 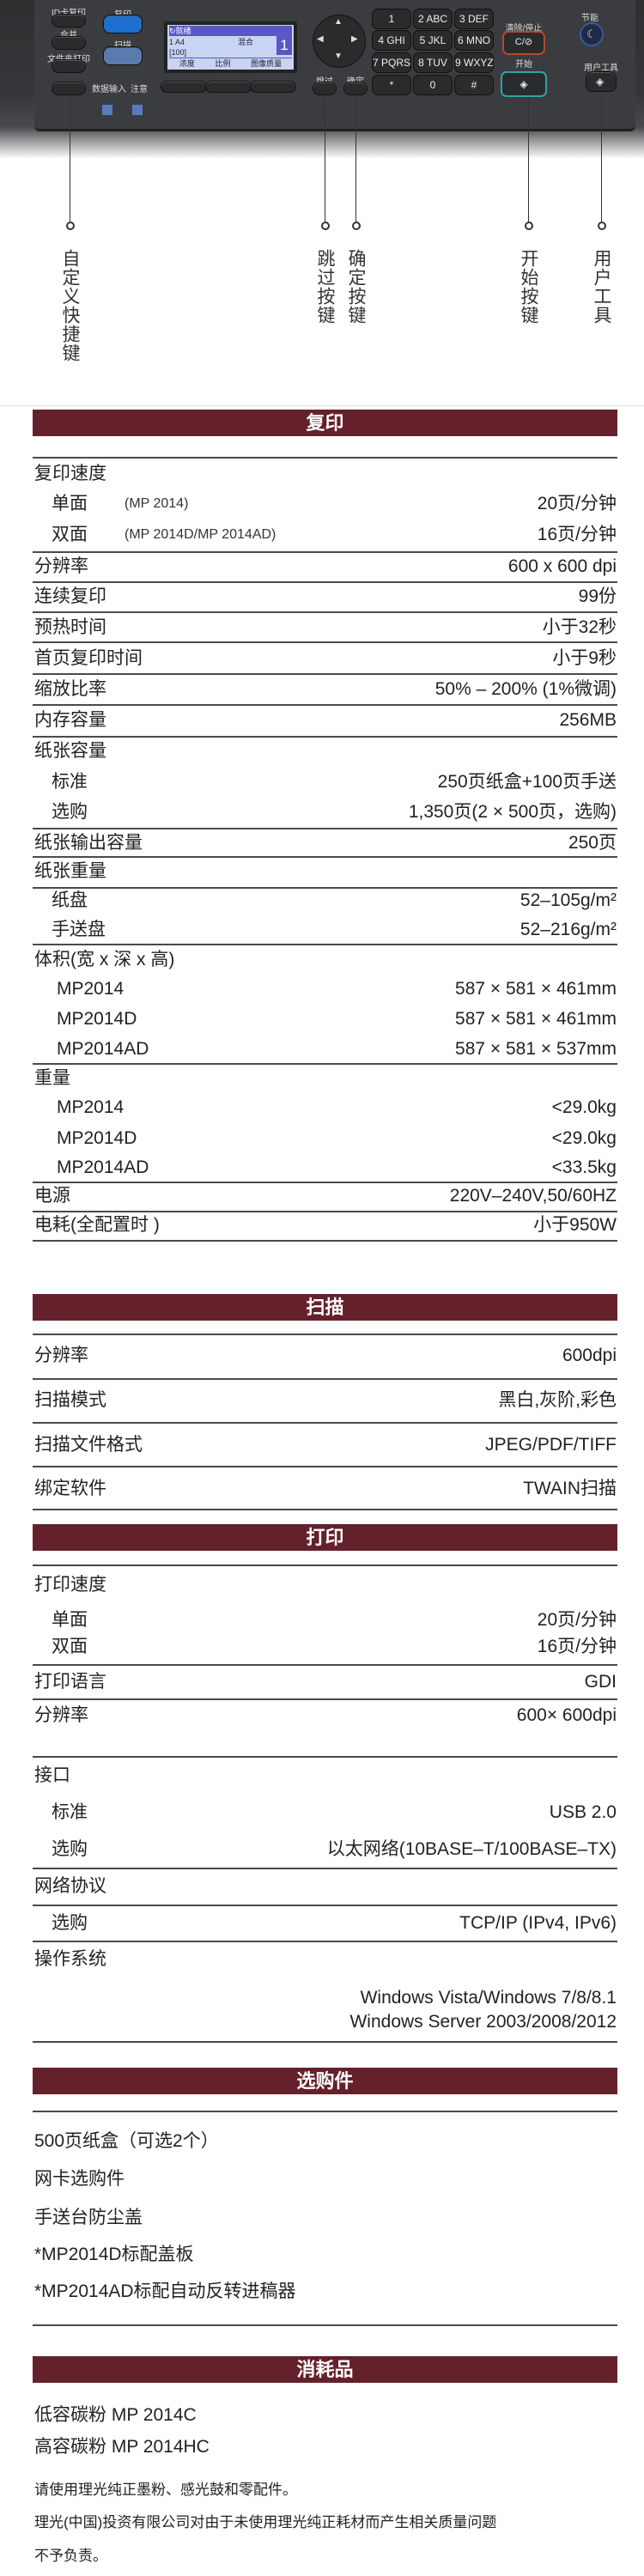 I want to click on spec-value: 250页, so click(x=592, y=843).